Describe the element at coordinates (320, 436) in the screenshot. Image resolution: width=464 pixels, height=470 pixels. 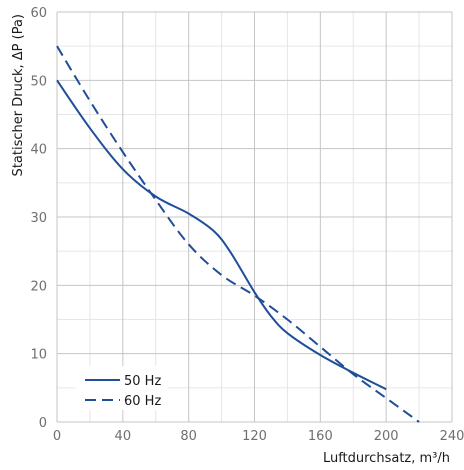
I see `x-tick-label: 160` at that location.